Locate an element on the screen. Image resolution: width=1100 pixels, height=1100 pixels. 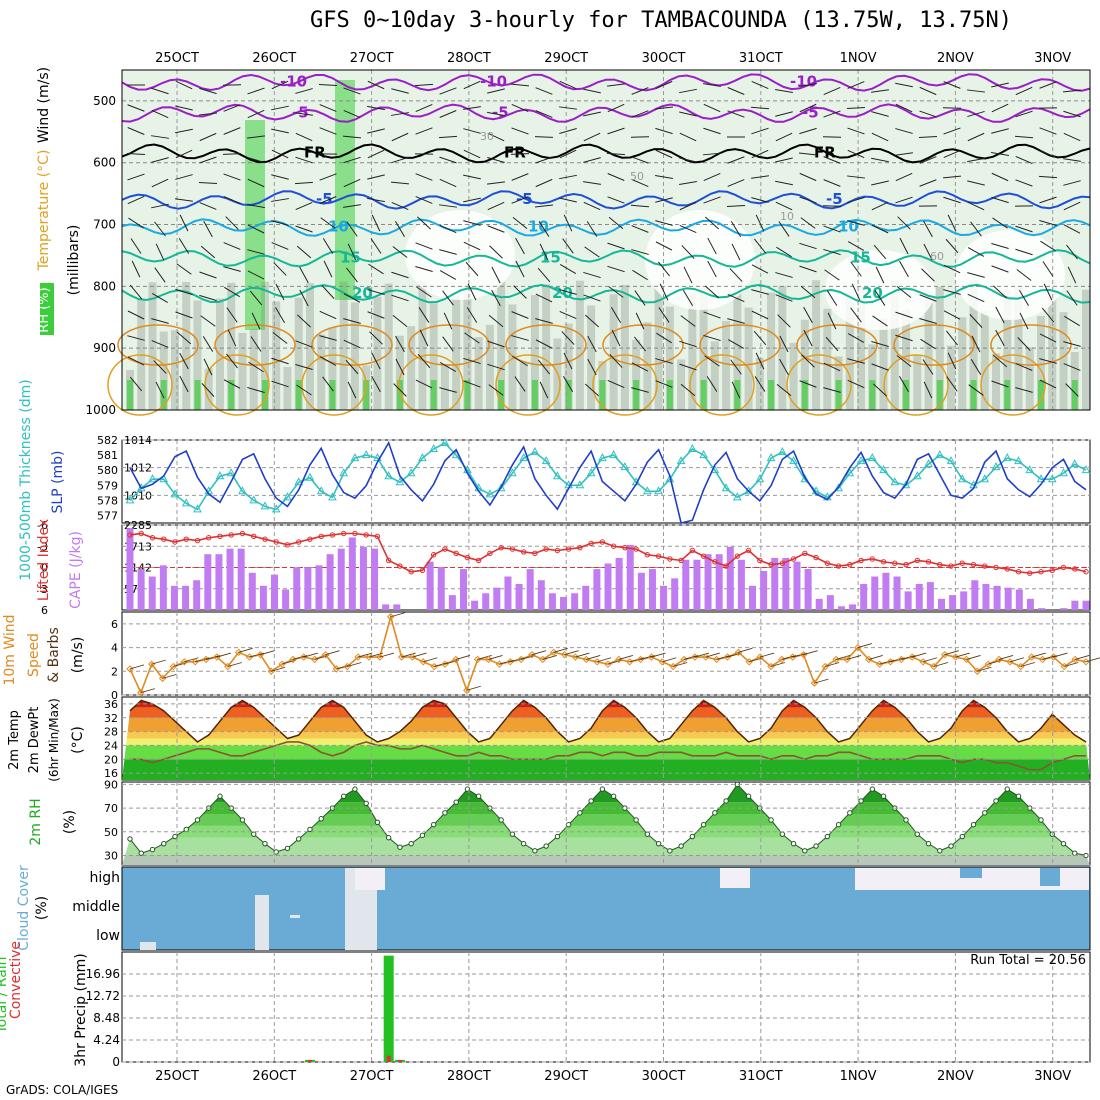
isotherm-label: 20 is located at coordinates (872, 293).